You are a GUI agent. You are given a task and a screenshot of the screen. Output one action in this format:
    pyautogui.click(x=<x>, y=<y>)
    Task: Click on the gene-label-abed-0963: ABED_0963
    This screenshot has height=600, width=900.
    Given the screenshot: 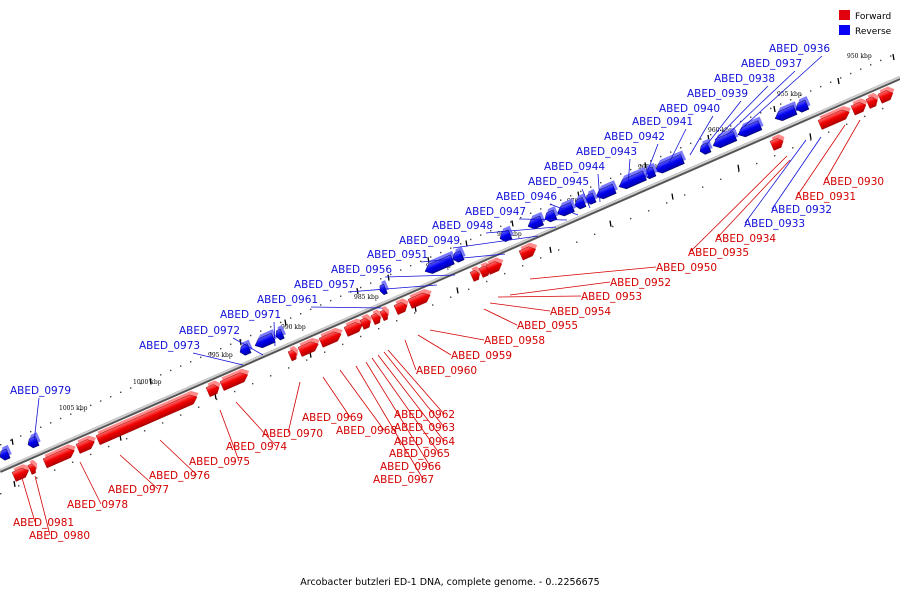 What is the action you would take?
    pyautogui.click(x=424, y=428)
    